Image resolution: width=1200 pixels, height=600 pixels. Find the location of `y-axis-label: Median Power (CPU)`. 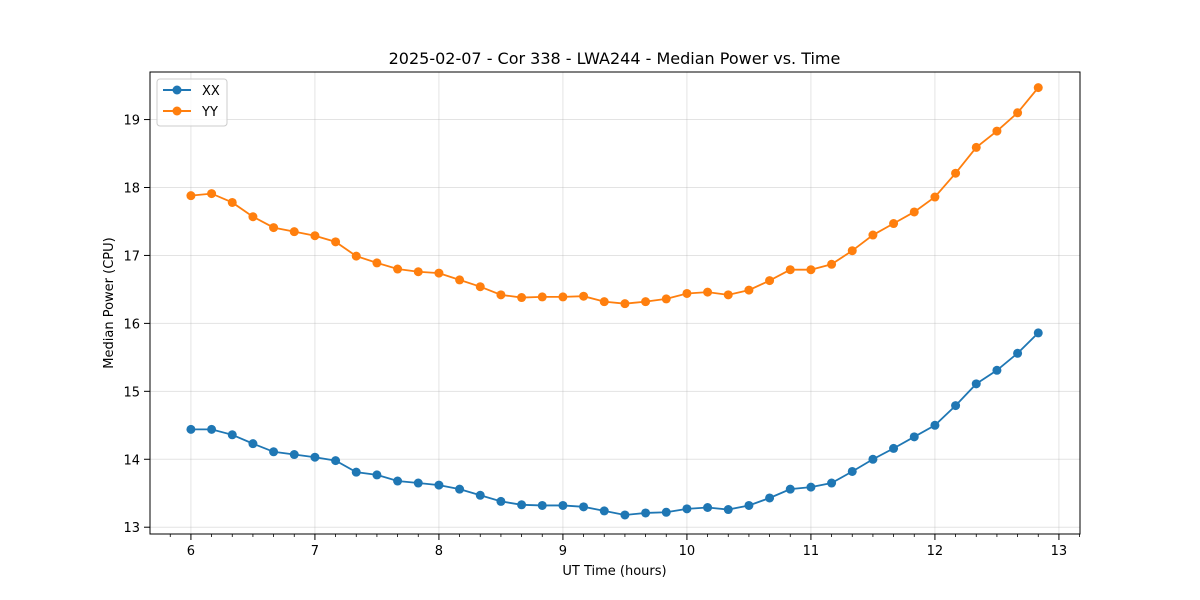

y-axis-label: Median Power (CPU) is located at coordinates (109, 302).